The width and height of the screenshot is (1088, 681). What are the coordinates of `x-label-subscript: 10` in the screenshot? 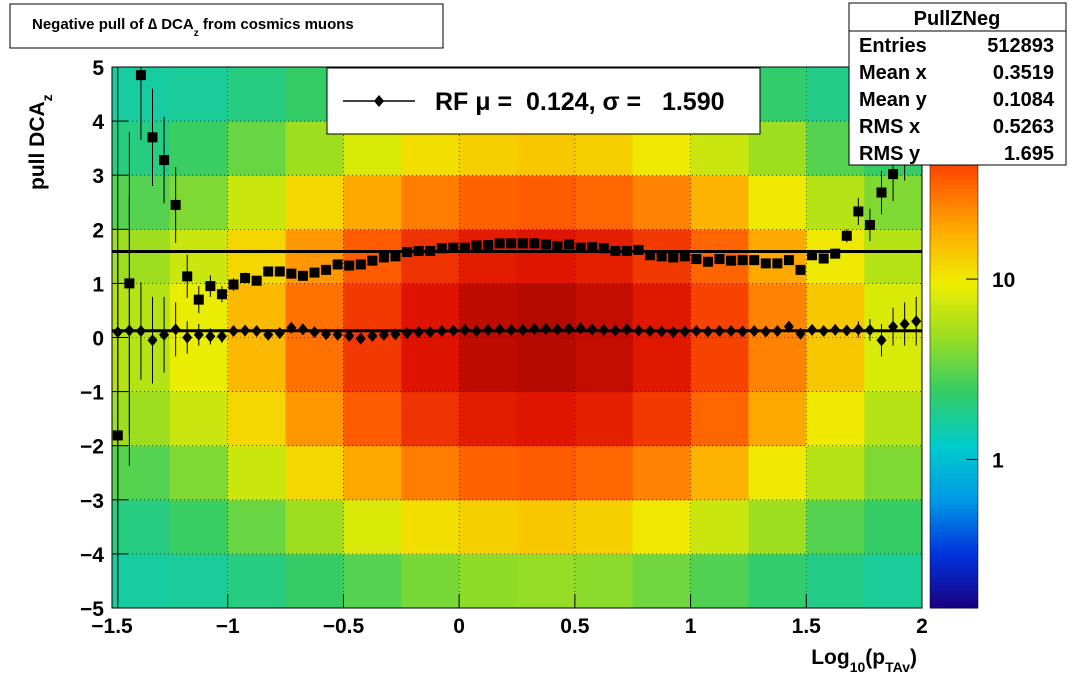 It's located at (858, 667).